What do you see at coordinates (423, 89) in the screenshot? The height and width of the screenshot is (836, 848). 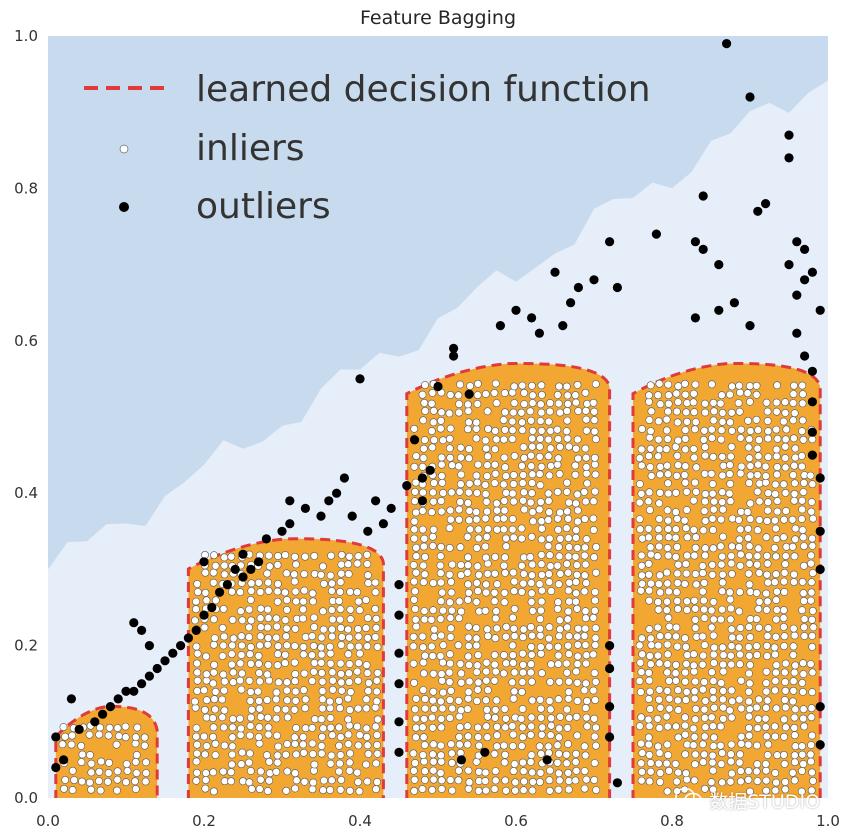 I see `legend-label-decision: learned decision function` at bounding box center [423, 89].